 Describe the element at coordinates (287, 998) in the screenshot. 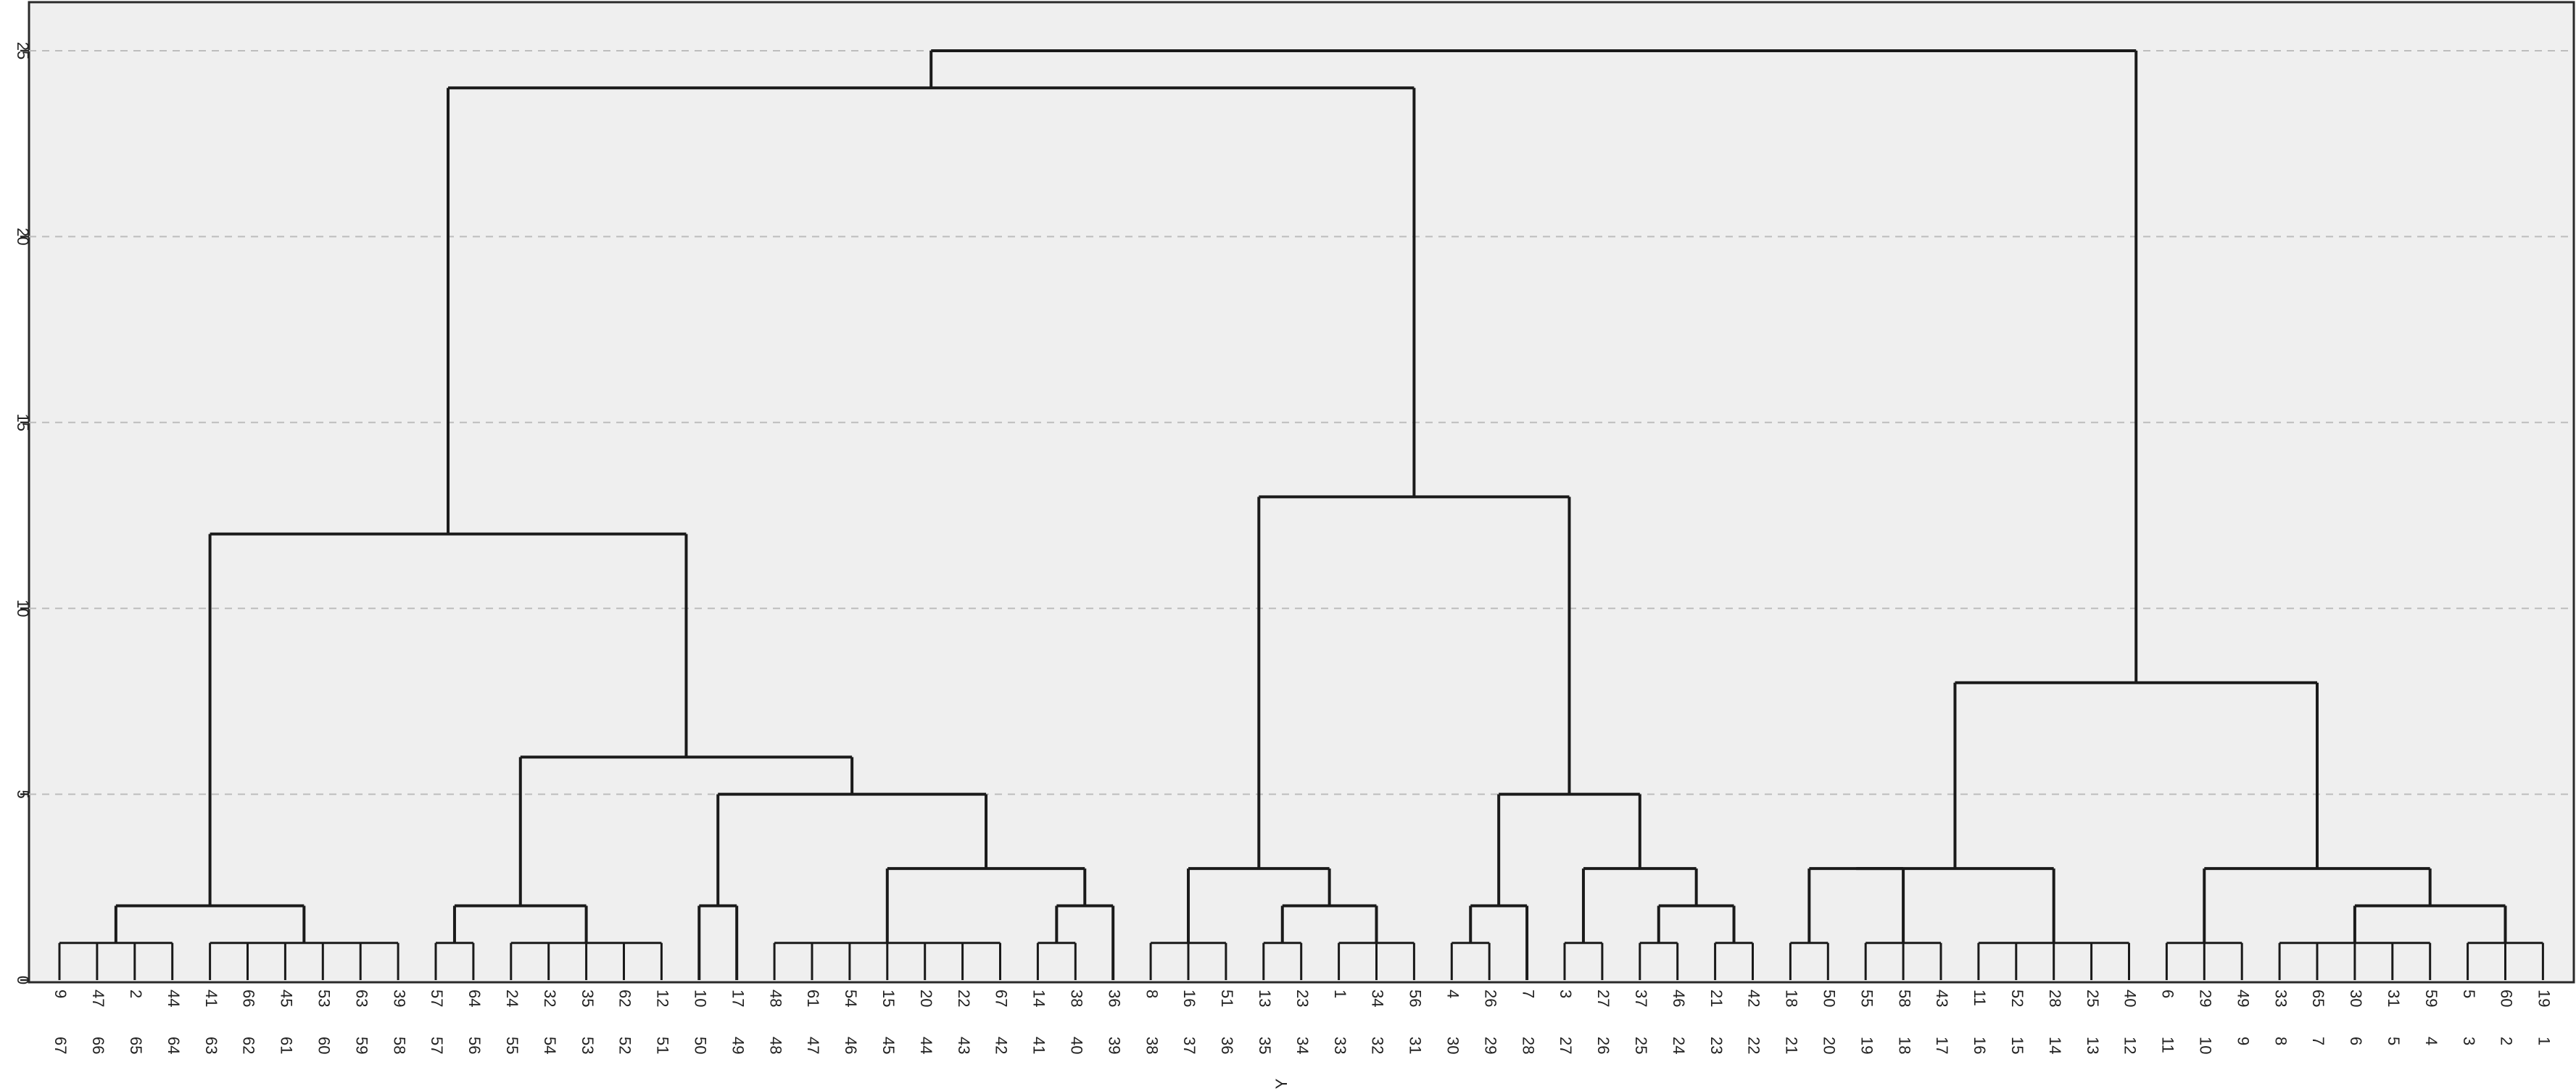

I see `leaf-label: 45` at that location.